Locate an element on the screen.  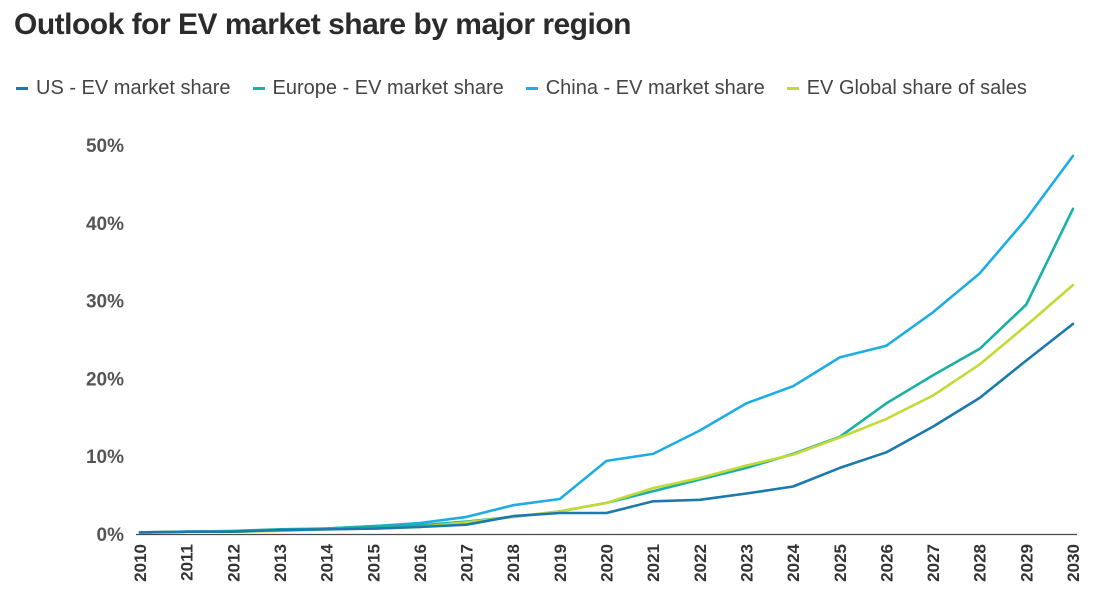
x-tick-label: 2020 is located at coordinates (607, 563).